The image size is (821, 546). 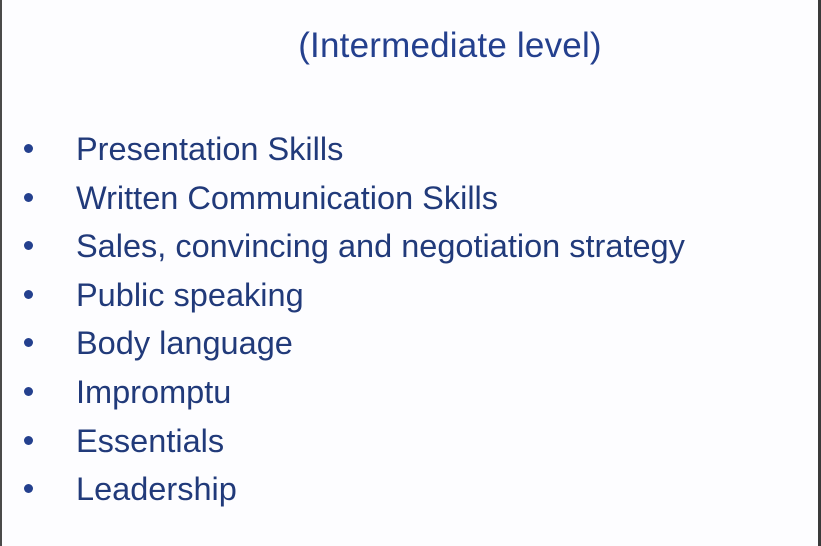 What do you see at coordinates (410, 150) in the screenshot?
I see `list-item: Presentation Skills` at bounding box center [410, 150].